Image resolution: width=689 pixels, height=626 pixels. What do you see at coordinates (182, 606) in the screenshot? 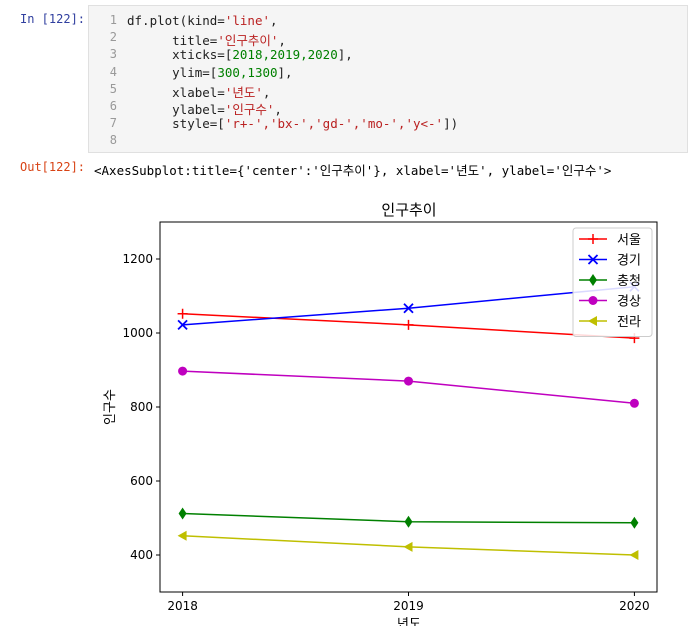
I see `x-tick-label: 2018` at bounding box center [182, 606].